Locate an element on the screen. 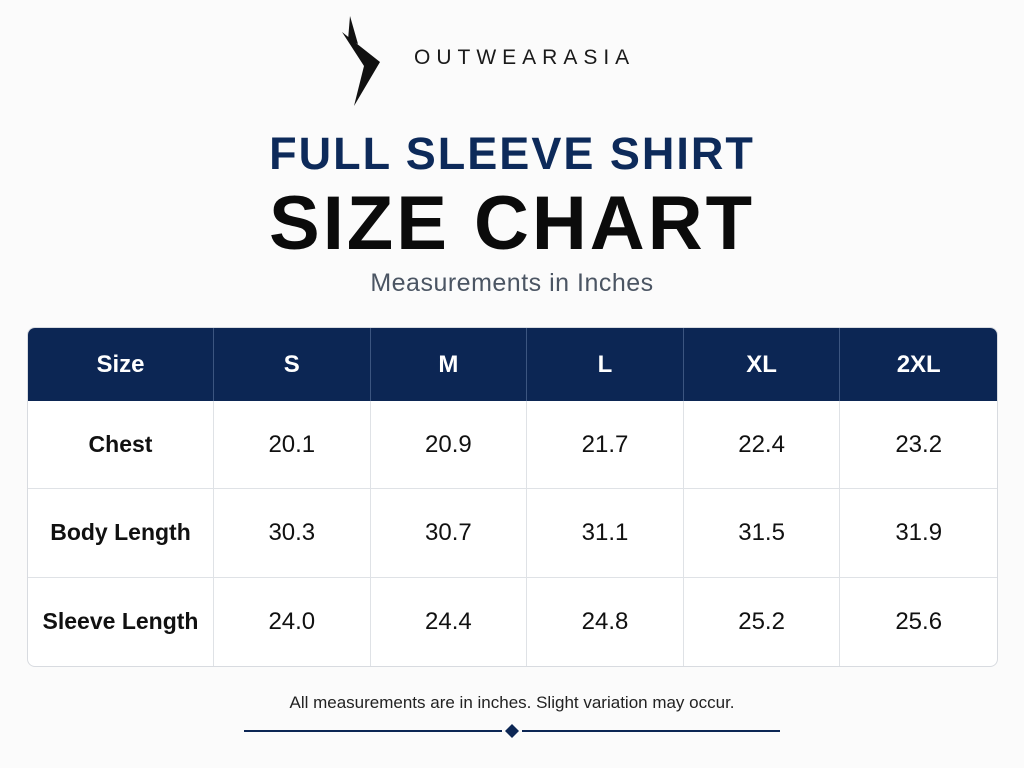  column-header: M is located at coordinates (449, 364).